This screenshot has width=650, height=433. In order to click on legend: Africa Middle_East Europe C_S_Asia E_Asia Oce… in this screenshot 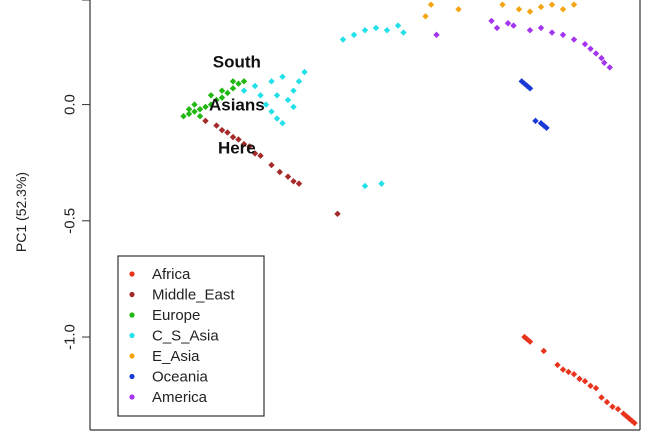, I will do `click(191, 336)`.